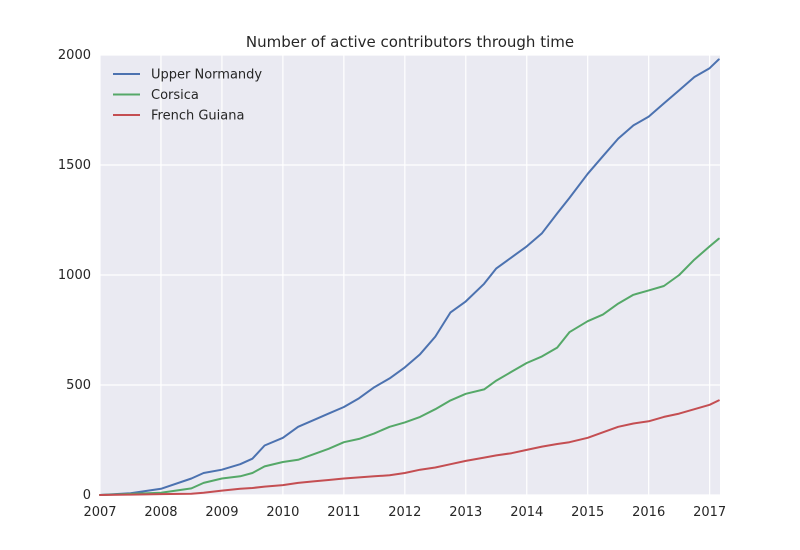 The height and width of the screenshot is (550, 800). What do you see at coordinates (465, 512) in the screenshot?
I see `x-tick-label: 2013` at bounding box center [465, 512].